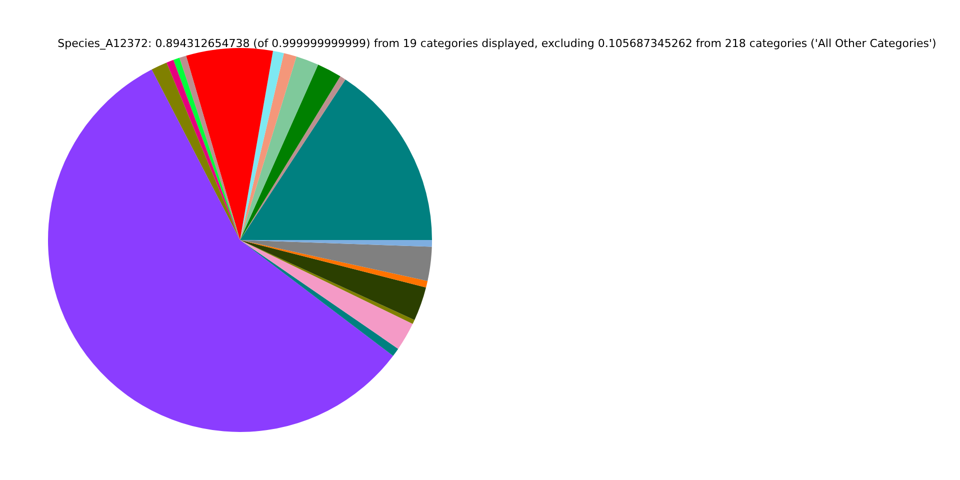 The width and height of the screenshot is (960, 480). I want to click on text: Species_A12372: 0.894312654738 (of 0.999999999999) from 19 categories displayed, excluding 0.105687345262 from 218 categories ('All Other Categories'), so click(497, 43).